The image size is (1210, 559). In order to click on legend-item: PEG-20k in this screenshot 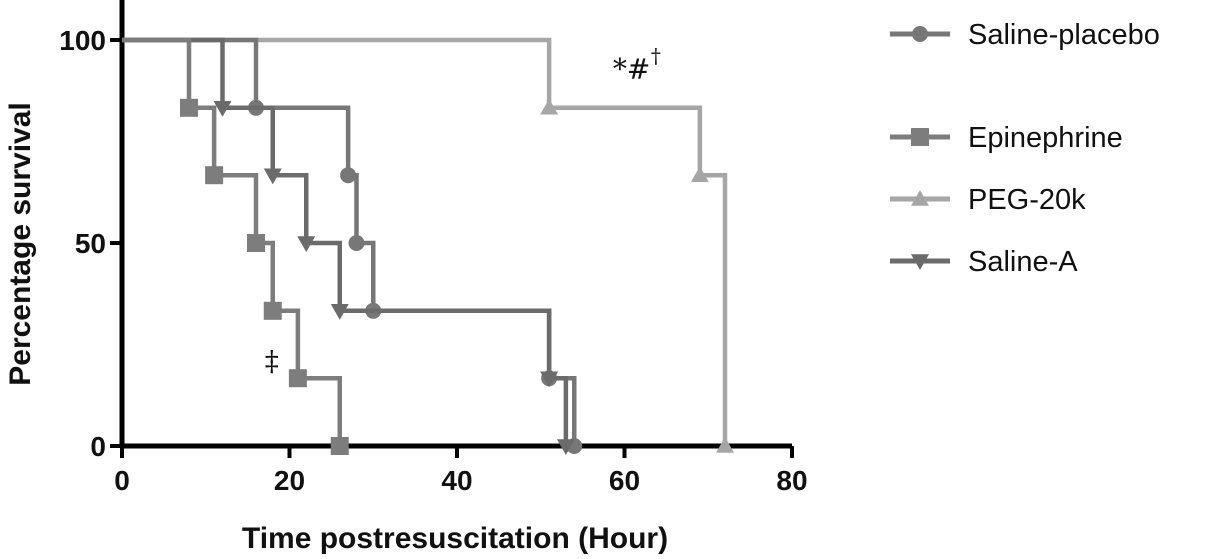, I will do `click(988, 200)`.